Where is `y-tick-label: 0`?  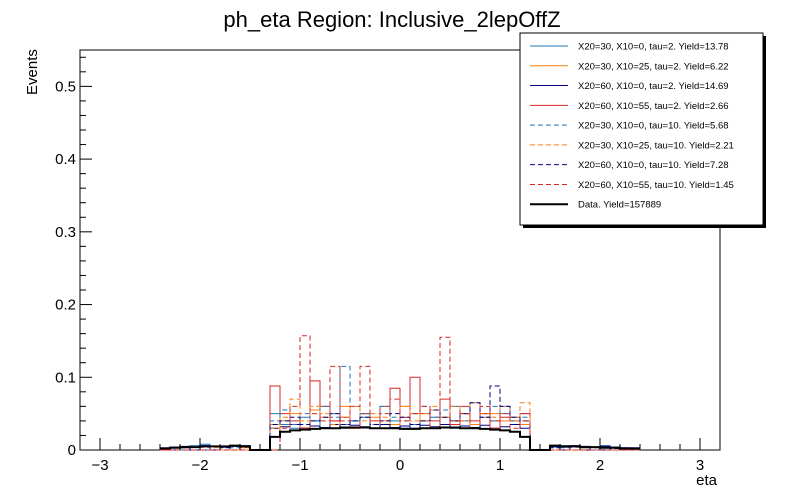 y-tick-label: 0 is located at coordinates (72, 450).